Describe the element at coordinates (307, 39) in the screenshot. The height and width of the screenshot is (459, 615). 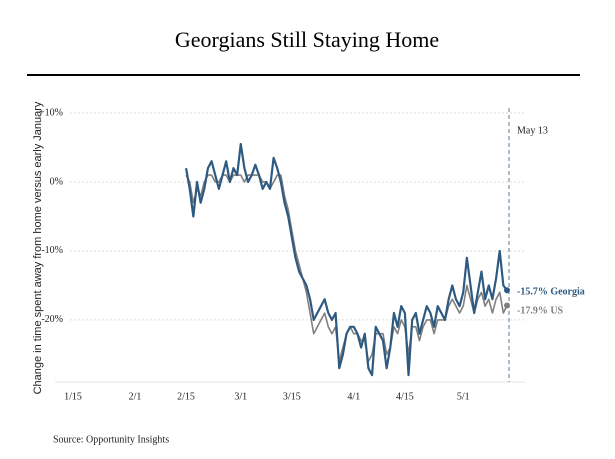
I see `chart-title: Georgians Still Staying Home` at that location.